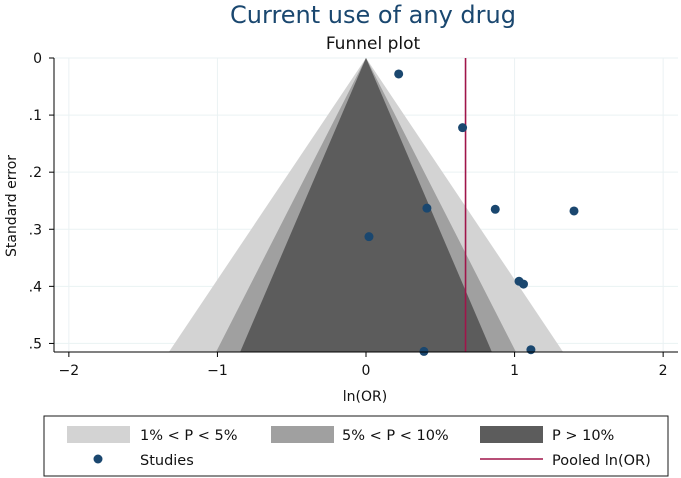 This screenshot has width=681, height=478. I want to click on y-axis-label: Standard error, so click(12, 206).